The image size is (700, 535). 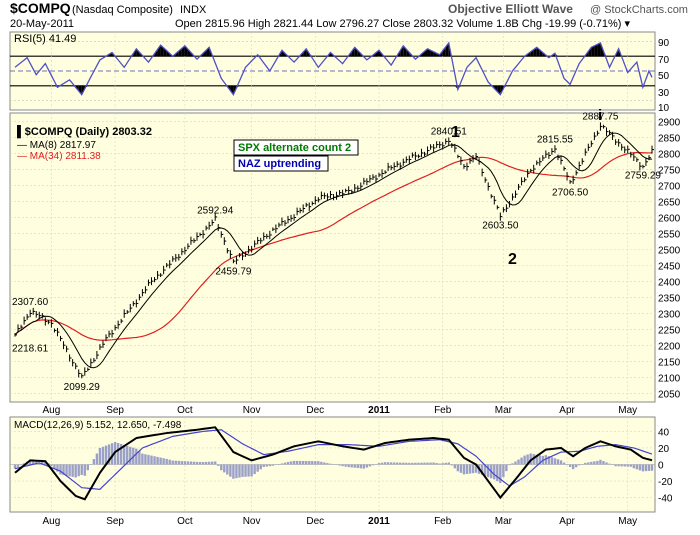 I want to click on wave-1-label: 1, so click(x=455, y=132).